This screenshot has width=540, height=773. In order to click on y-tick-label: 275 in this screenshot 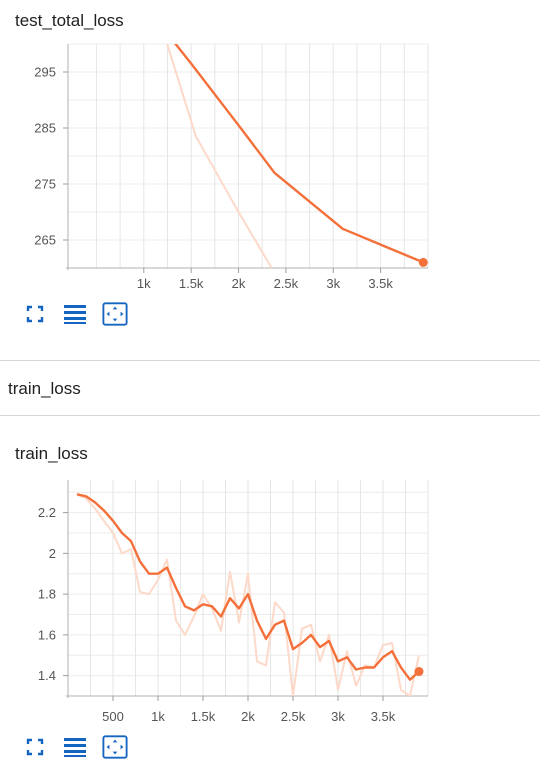, I will do `click(45, 184)`.